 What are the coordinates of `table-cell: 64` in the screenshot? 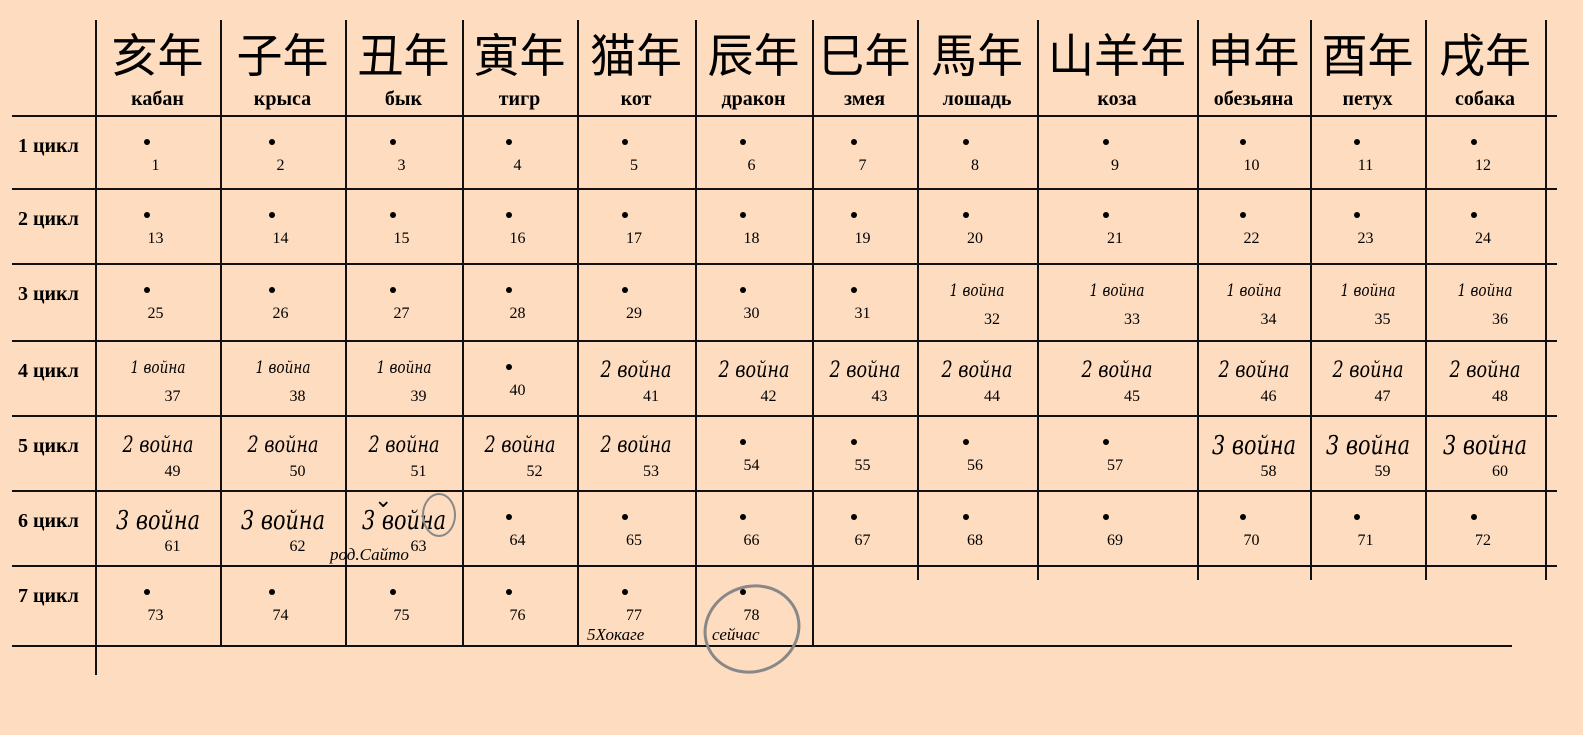 It's located at (519, 527).